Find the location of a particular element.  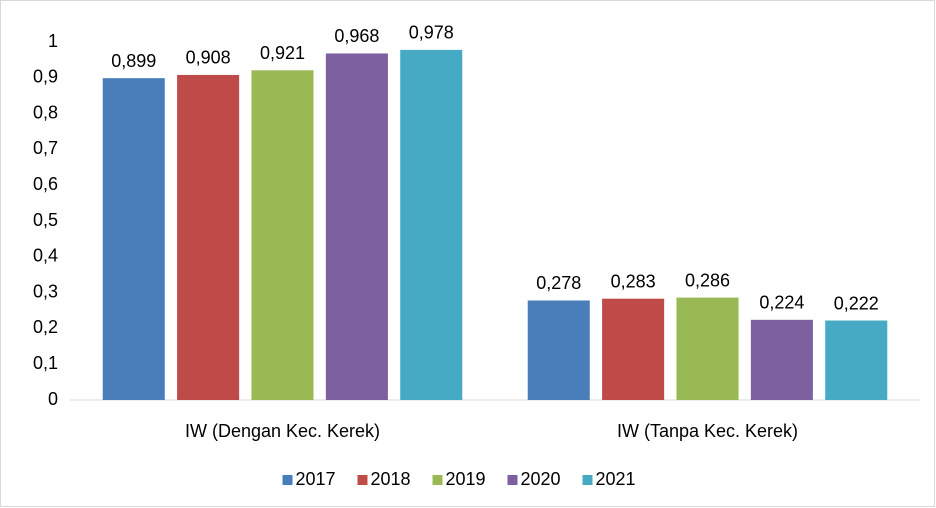

value-label: 0,286 is located at coordinates (707, 280).